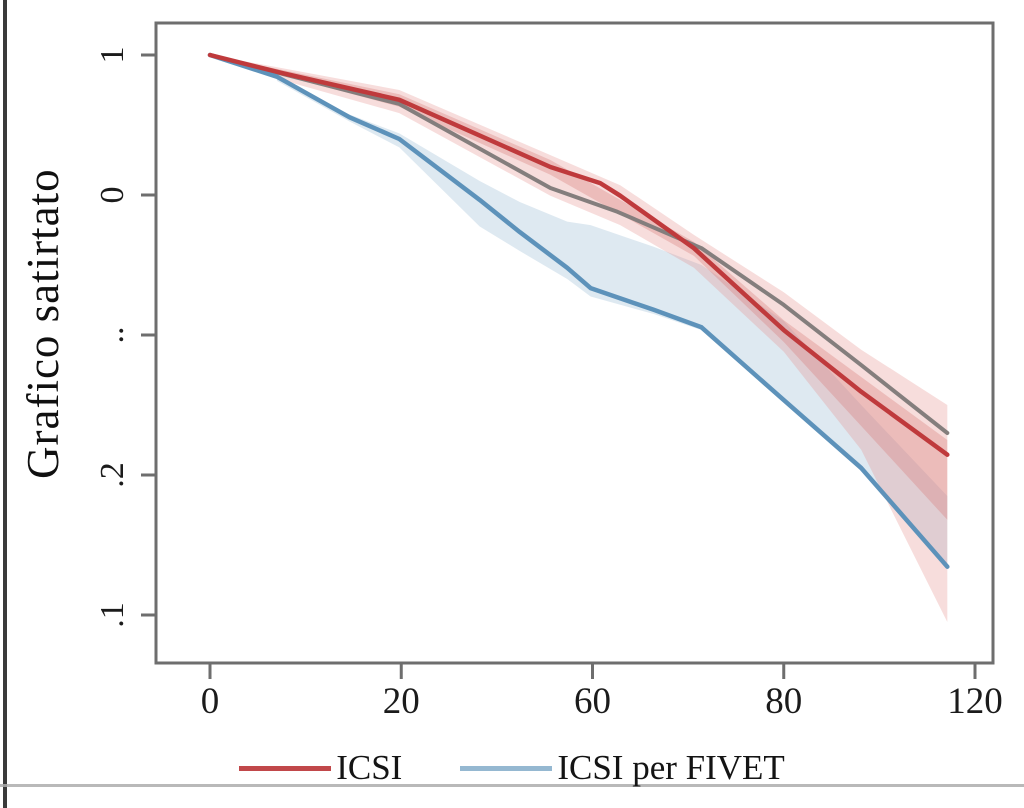 Image resolution: width=1024 pixels, height=808 pixels. What do you see at coordinates (369, 767) in the screenshot?
I see `legend-label: ICSI` at bounding box center [369, 767].